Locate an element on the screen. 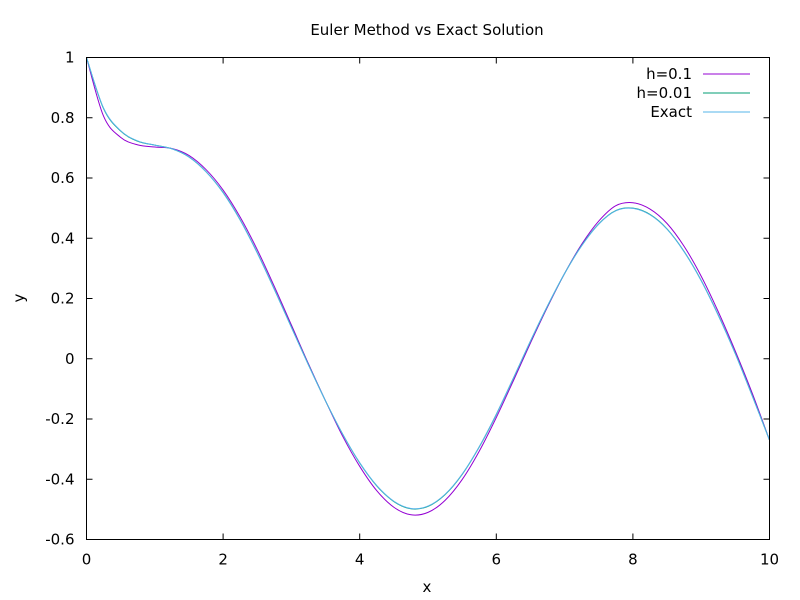  y-axis-label: y is located at coordinates (19, 297).